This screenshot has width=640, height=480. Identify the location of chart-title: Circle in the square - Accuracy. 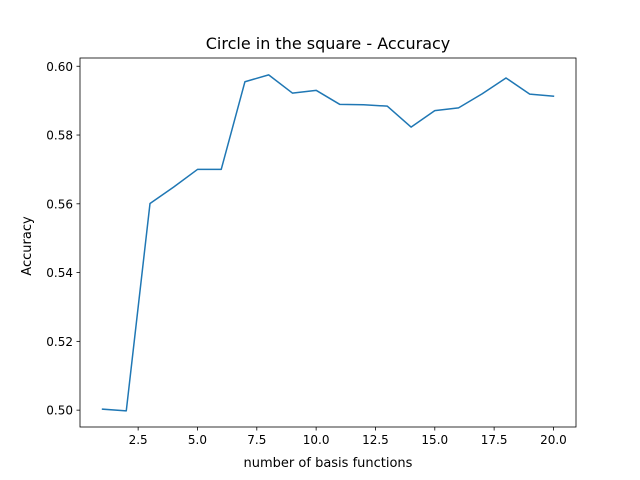
(328, 43).